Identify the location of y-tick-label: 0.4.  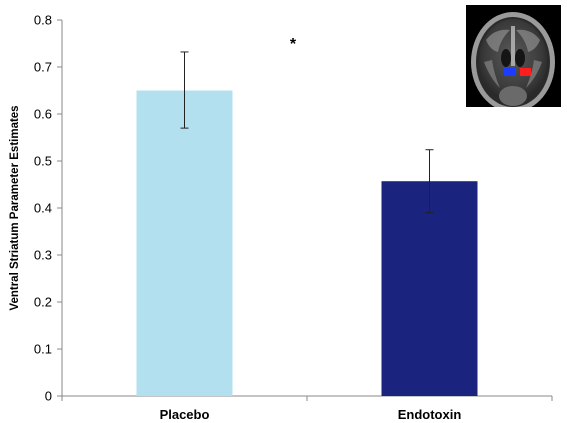
(43, 208).